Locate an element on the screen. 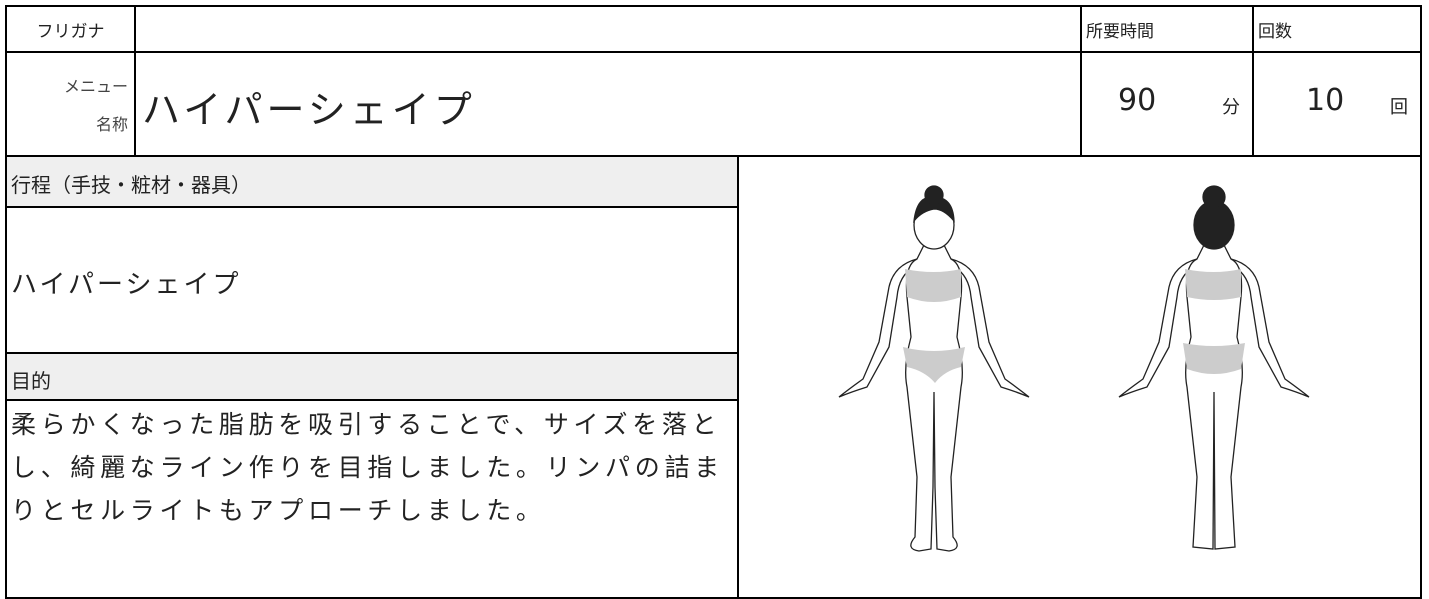 The image size is (1429, 599). time: 90 is located at coordinates (1137, 100).